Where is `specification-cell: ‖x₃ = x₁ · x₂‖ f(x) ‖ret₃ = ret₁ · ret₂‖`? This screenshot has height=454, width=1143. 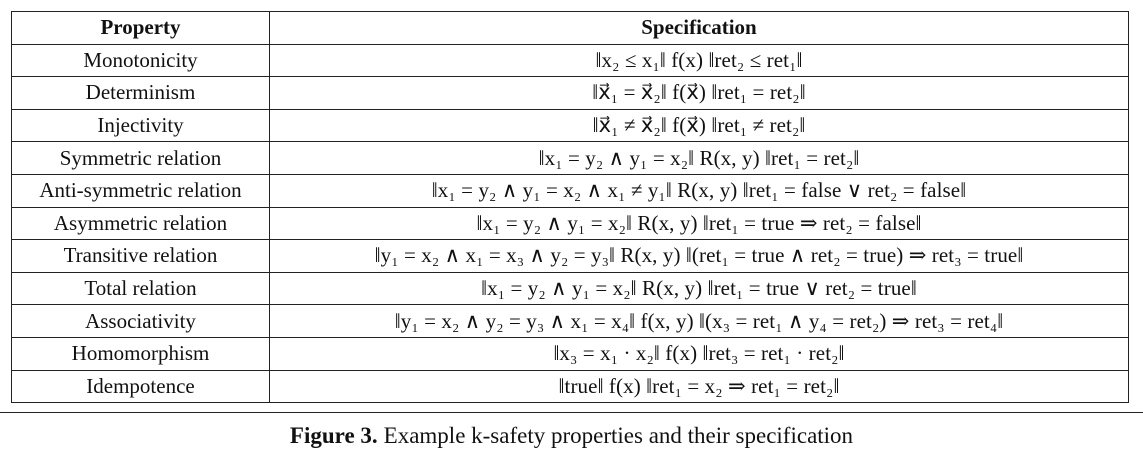
specification-cell: ‖x₃ = x₁ · x₂‖ f(x) ‖ret₃ = ret₁ · ret₂‖ is located at coordinates (699, 353).